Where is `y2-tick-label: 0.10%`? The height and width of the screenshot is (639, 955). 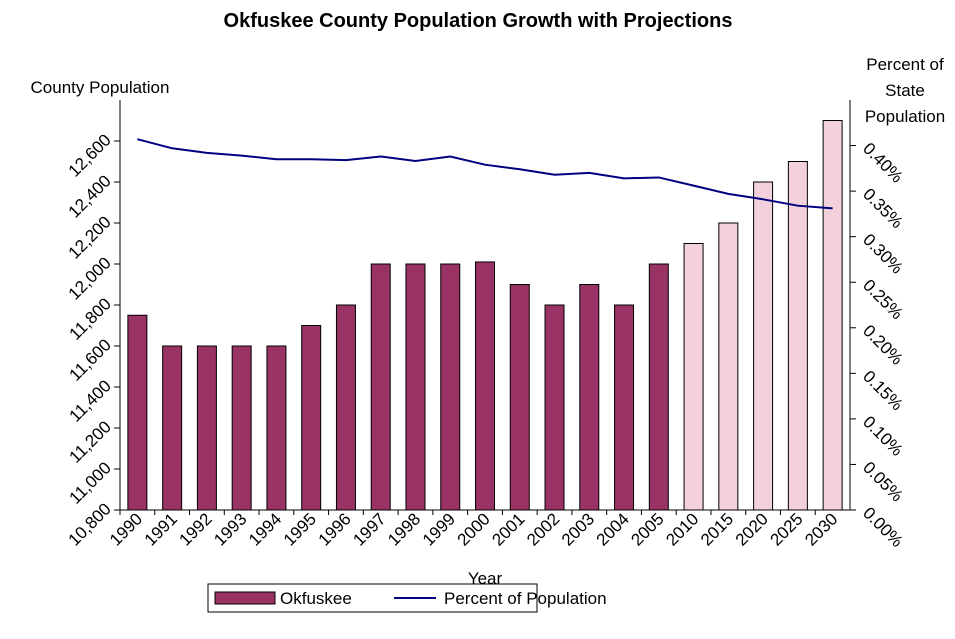 y2-tick-label: 0.10% is located at coordinates (883, 436).